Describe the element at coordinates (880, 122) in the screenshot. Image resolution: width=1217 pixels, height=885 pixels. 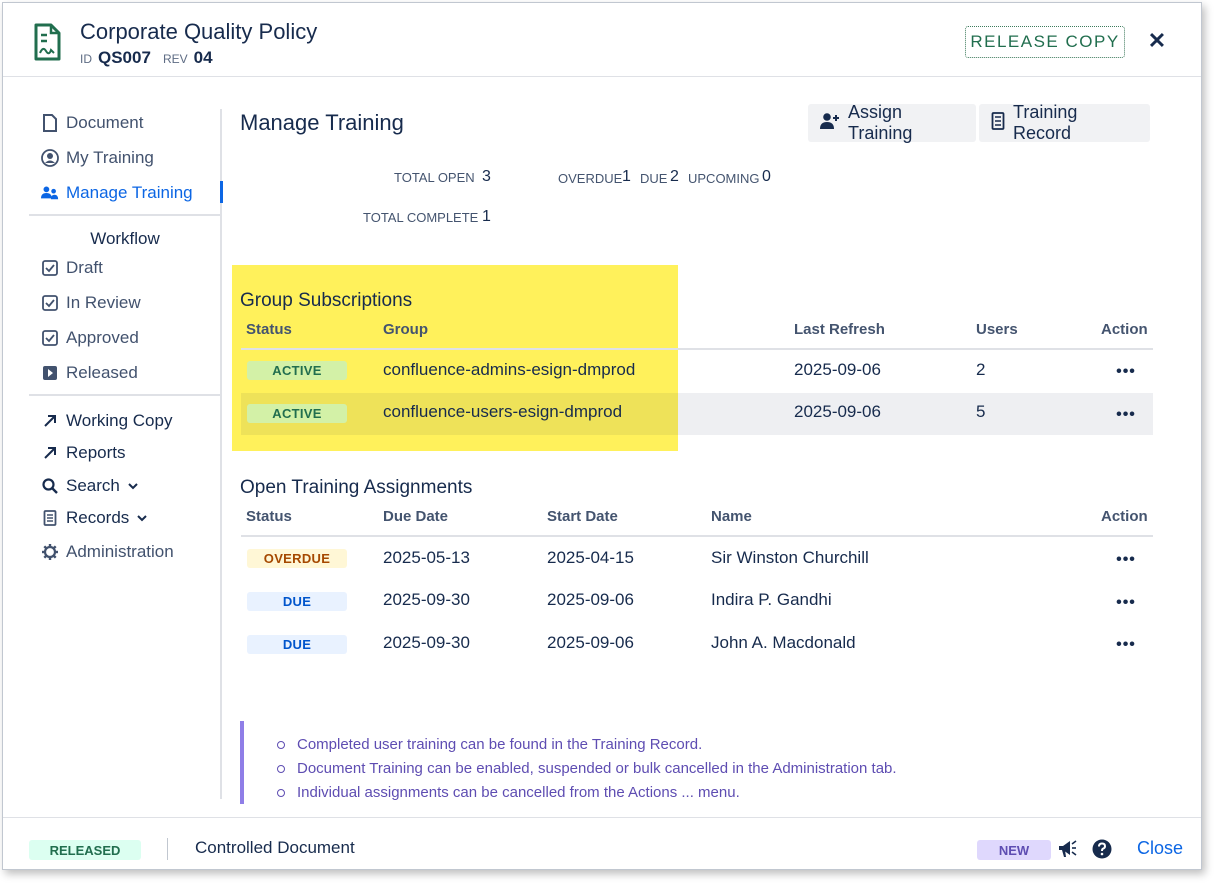
I see `assign-training-label: Assign Training` at that location.